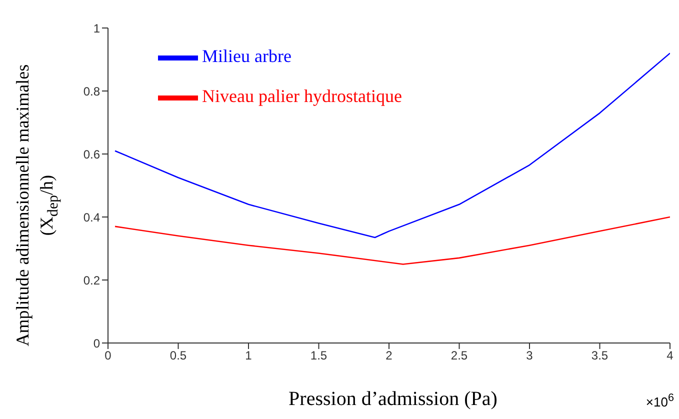  What do you see at coordinates (91, 91) in the screenshot?
I see `y-tick-label: 0.8` at bounding box center [91, 91].